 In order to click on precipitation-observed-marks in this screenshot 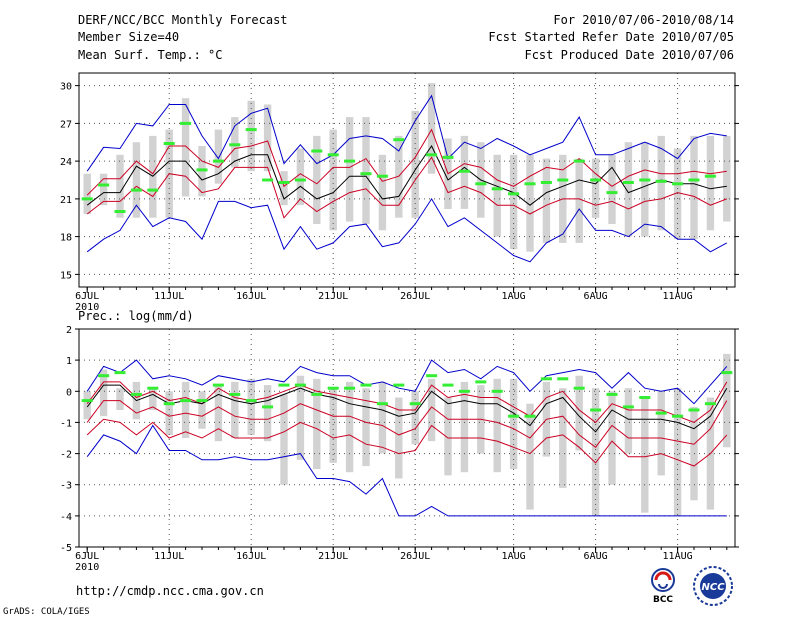, I will do `click(407, 394)`.